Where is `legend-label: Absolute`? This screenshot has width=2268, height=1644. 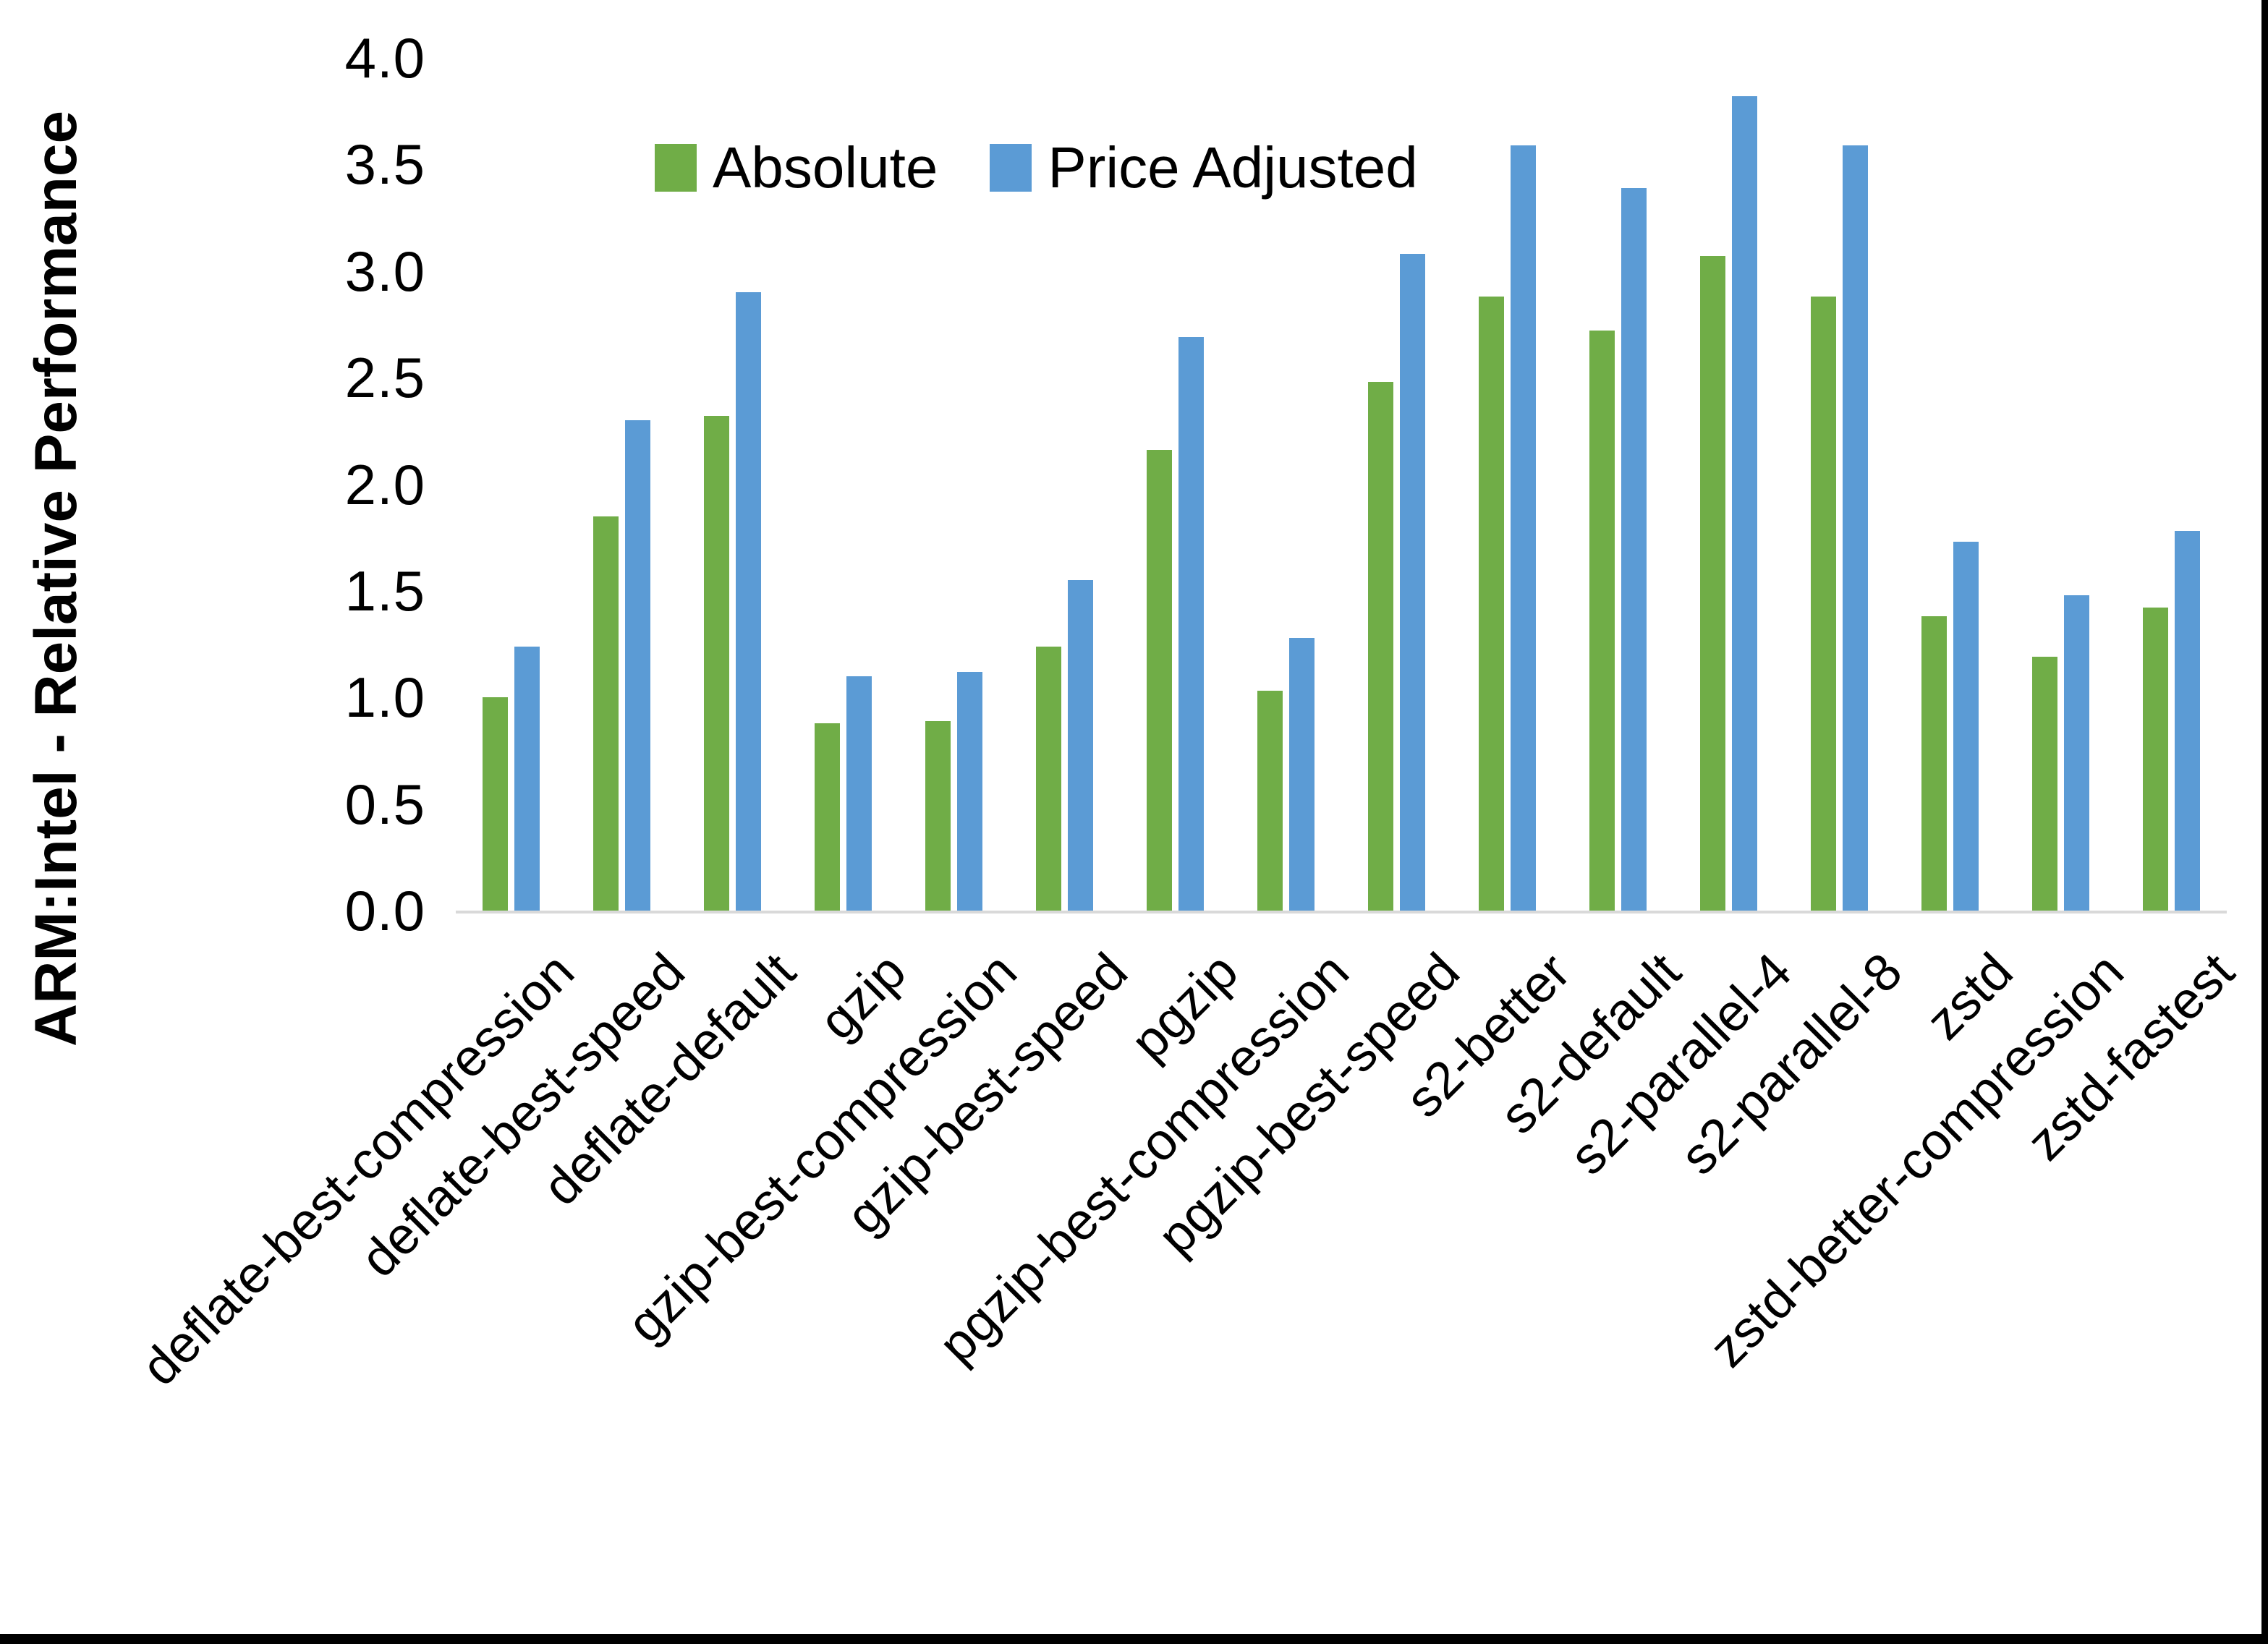
legend-label: Absolute is located at coordinates (826, 167).